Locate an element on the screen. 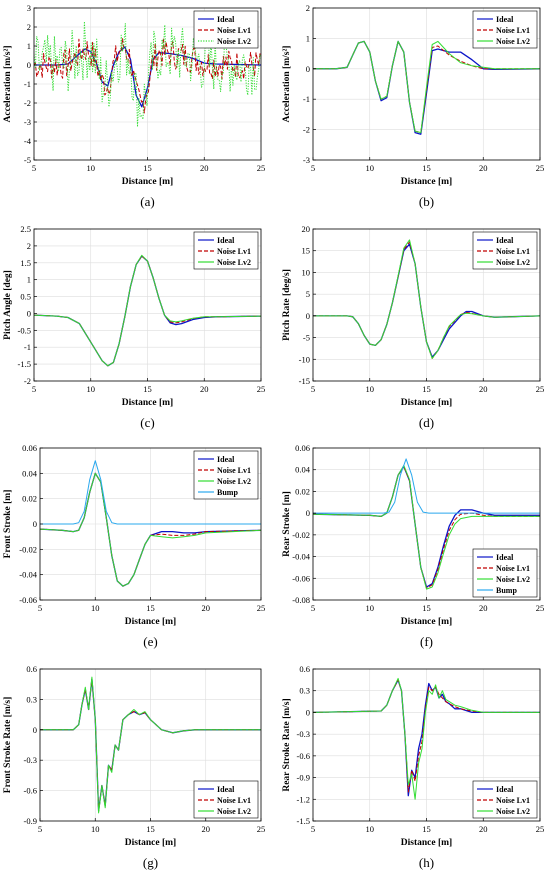 Image resolution: width=550 pixels, height=874 pixels. y-tick-label: 0.06 is located at coordinates (302, 448).